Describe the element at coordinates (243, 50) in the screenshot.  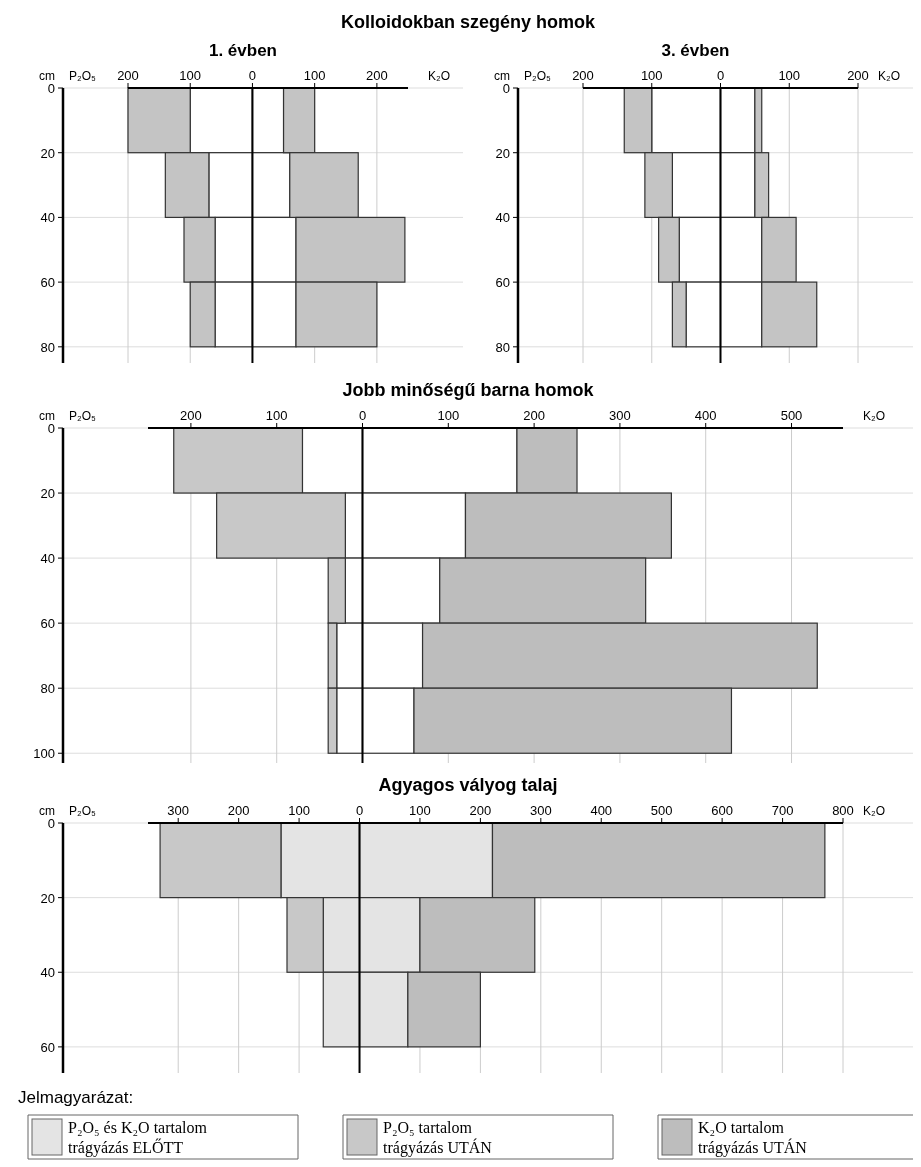
I see `chart-subtitle: 1. évben` at that location.